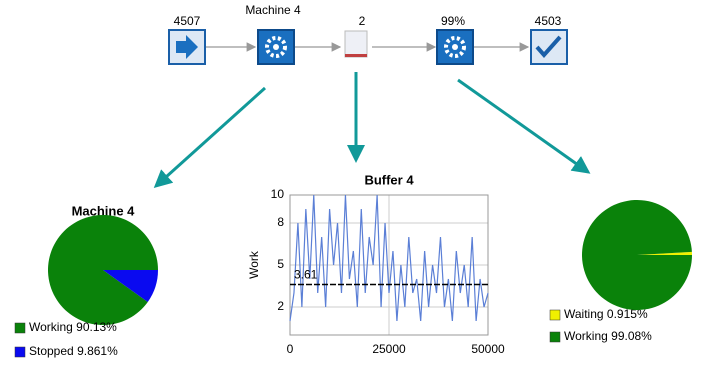 This screenshot has width=713, height=367. Describe the element at coordinates (389, 349) in the screenshot. I see `x-tick-label: 25000` at that location.